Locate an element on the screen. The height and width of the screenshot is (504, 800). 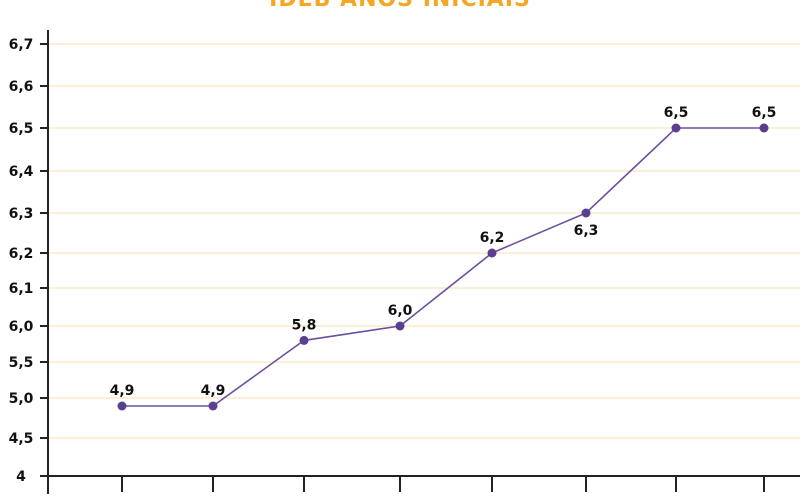
y-tick-label: 6,1 is located at coordinates (21, 289).